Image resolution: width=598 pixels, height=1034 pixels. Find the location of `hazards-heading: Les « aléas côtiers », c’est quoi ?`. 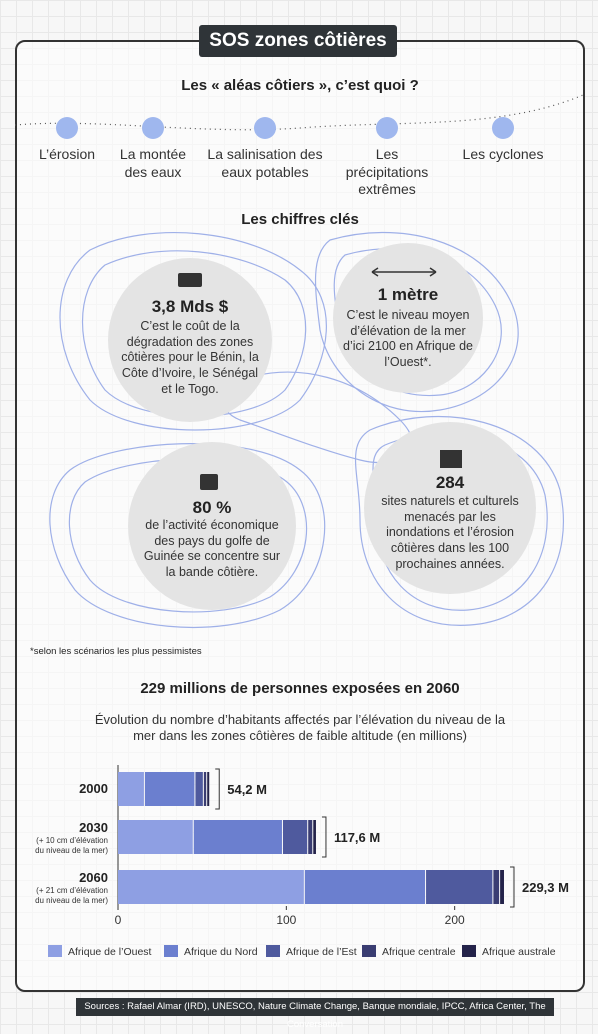

hazards-heading: Les « aléas côtiers », c’est quoi ? is located at coordinates (300, 85).